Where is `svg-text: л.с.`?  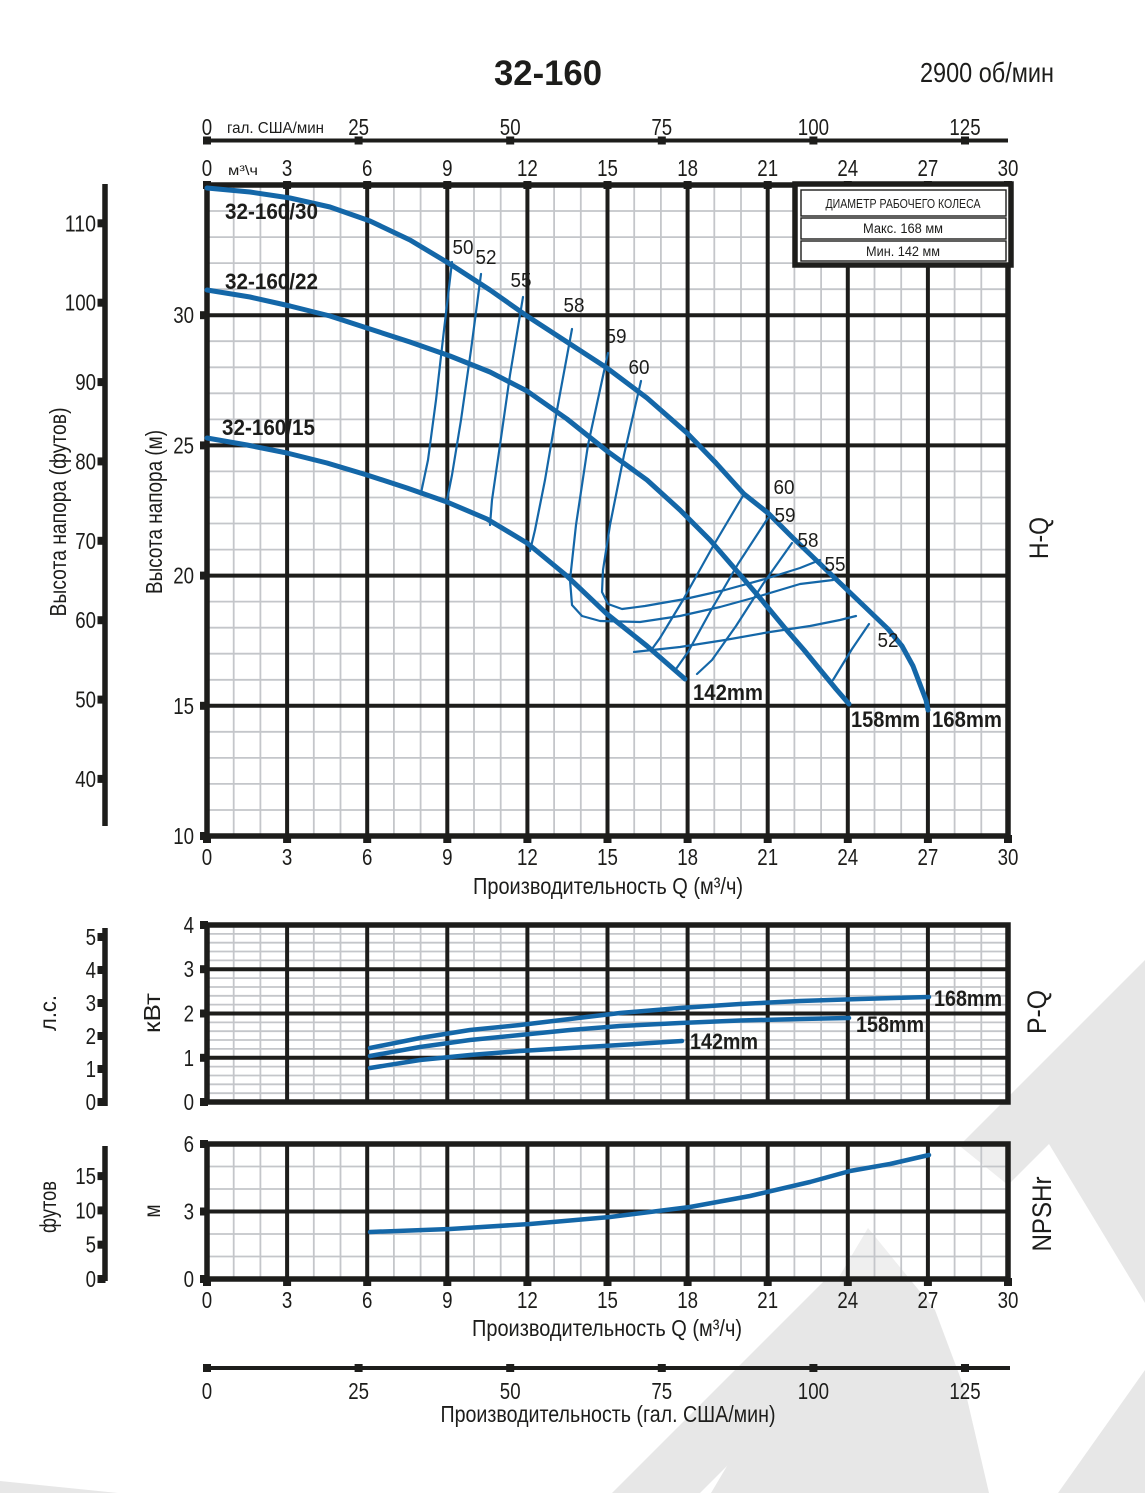
svg-text: л.с. is located at coordinates (48, 1013).